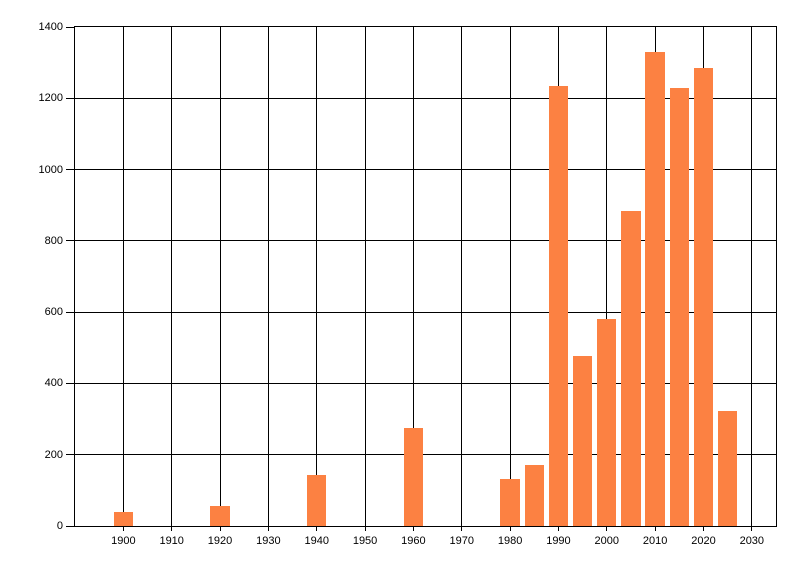 The width and height of the screenshot is (800, 576). Describe the element at coordinates (316, 541) in the screenshot. I see `x-axis-tick-label: 1940` at that location.